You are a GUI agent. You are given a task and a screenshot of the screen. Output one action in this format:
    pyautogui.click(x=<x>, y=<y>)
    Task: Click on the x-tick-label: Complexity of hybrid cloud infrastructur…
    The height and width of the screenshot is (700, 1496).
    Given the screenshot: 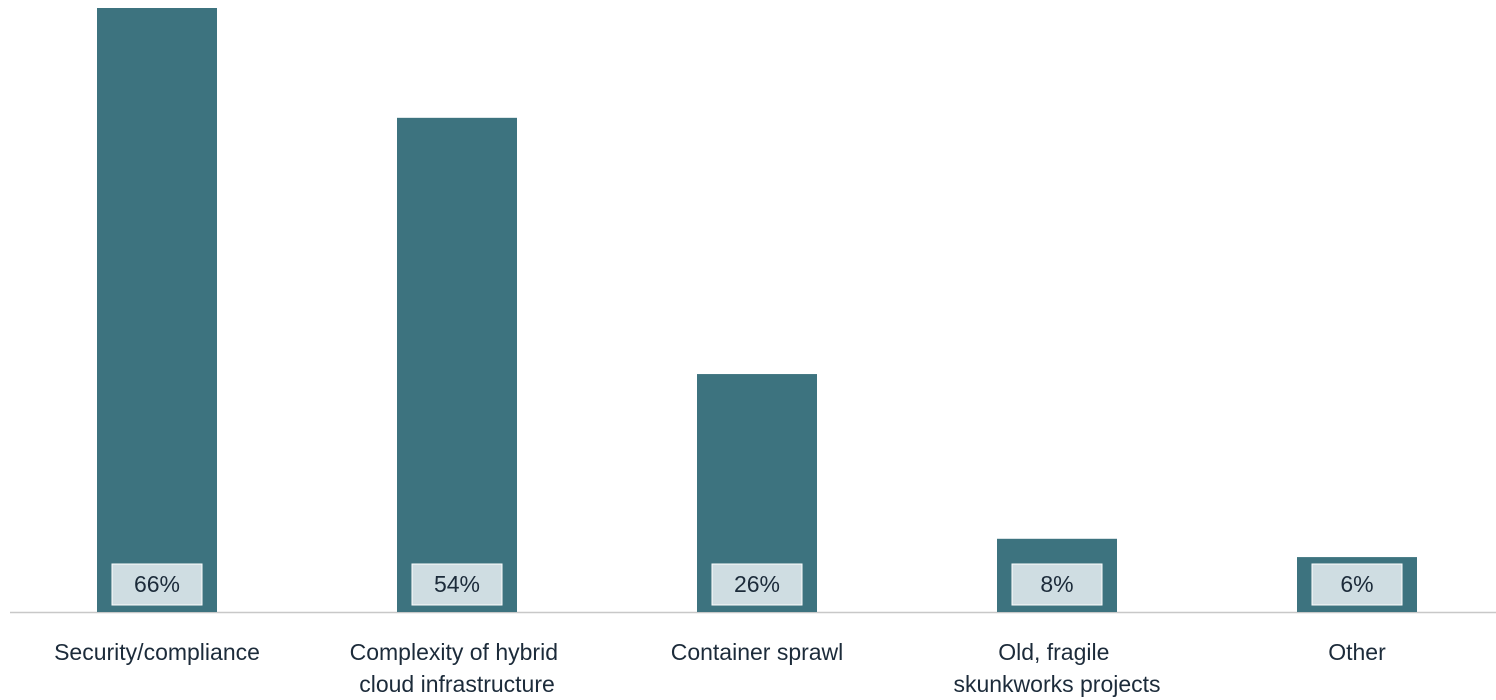 What is the action you would take?
    pyautogui.click(x=457, y=668)
    